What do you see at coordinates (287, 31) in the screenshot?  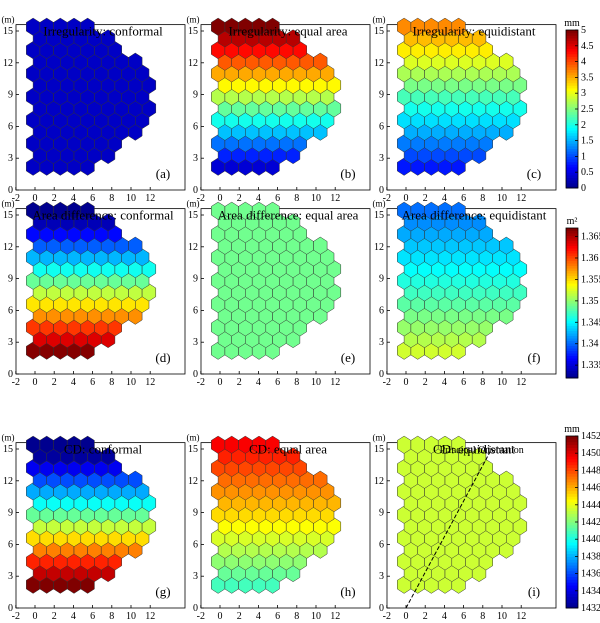 I see `panel-title: Irregularity: equal area` at bounding box center [287, 31].